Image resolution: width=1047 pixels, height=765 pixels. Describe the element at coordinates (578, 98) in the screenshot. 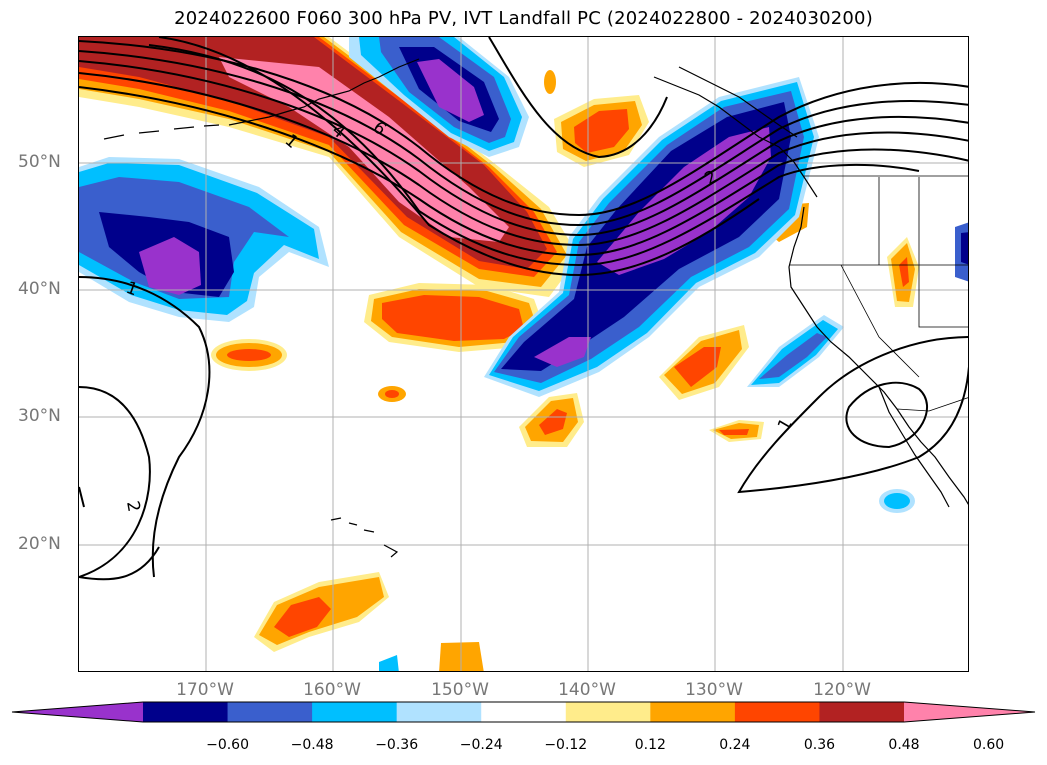

I see `trough-contour-ridge` at that location.